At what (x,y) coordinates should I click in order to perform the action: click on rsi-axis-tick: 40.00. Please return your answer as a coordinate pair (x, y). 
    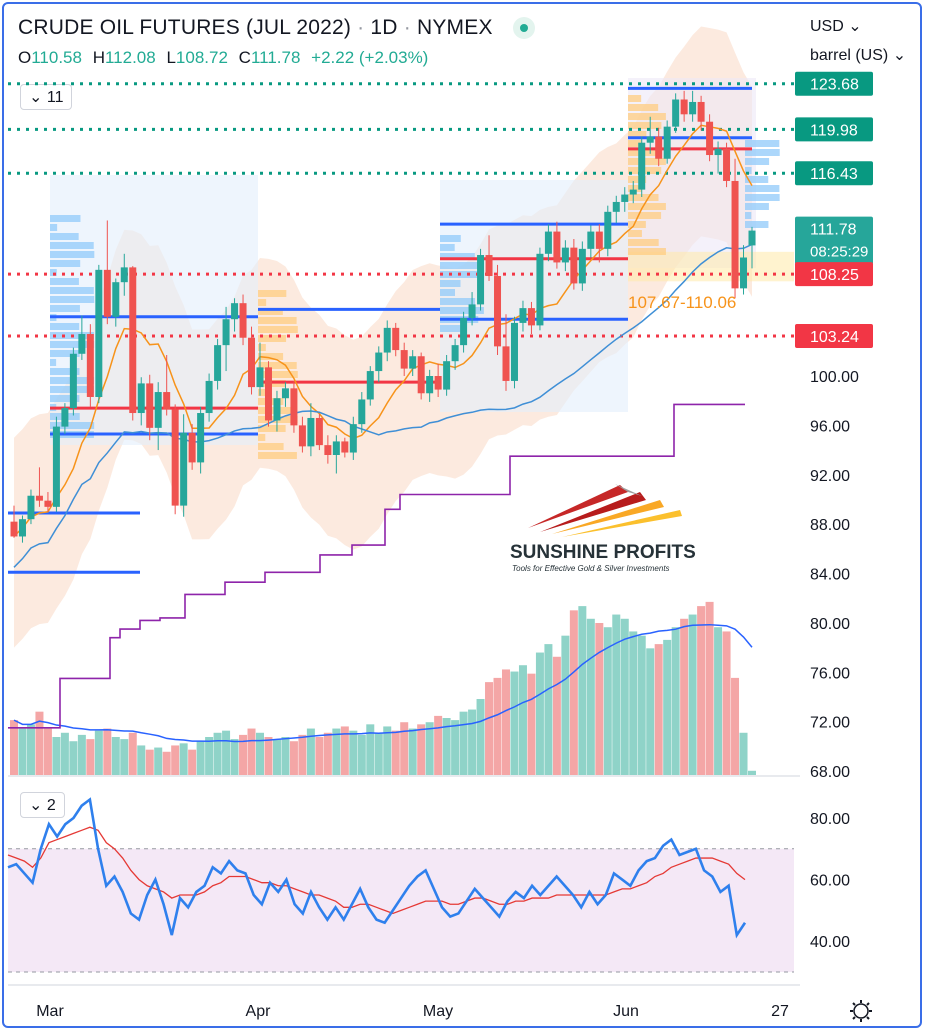
    Looking at the image, I should click on (830, 942).